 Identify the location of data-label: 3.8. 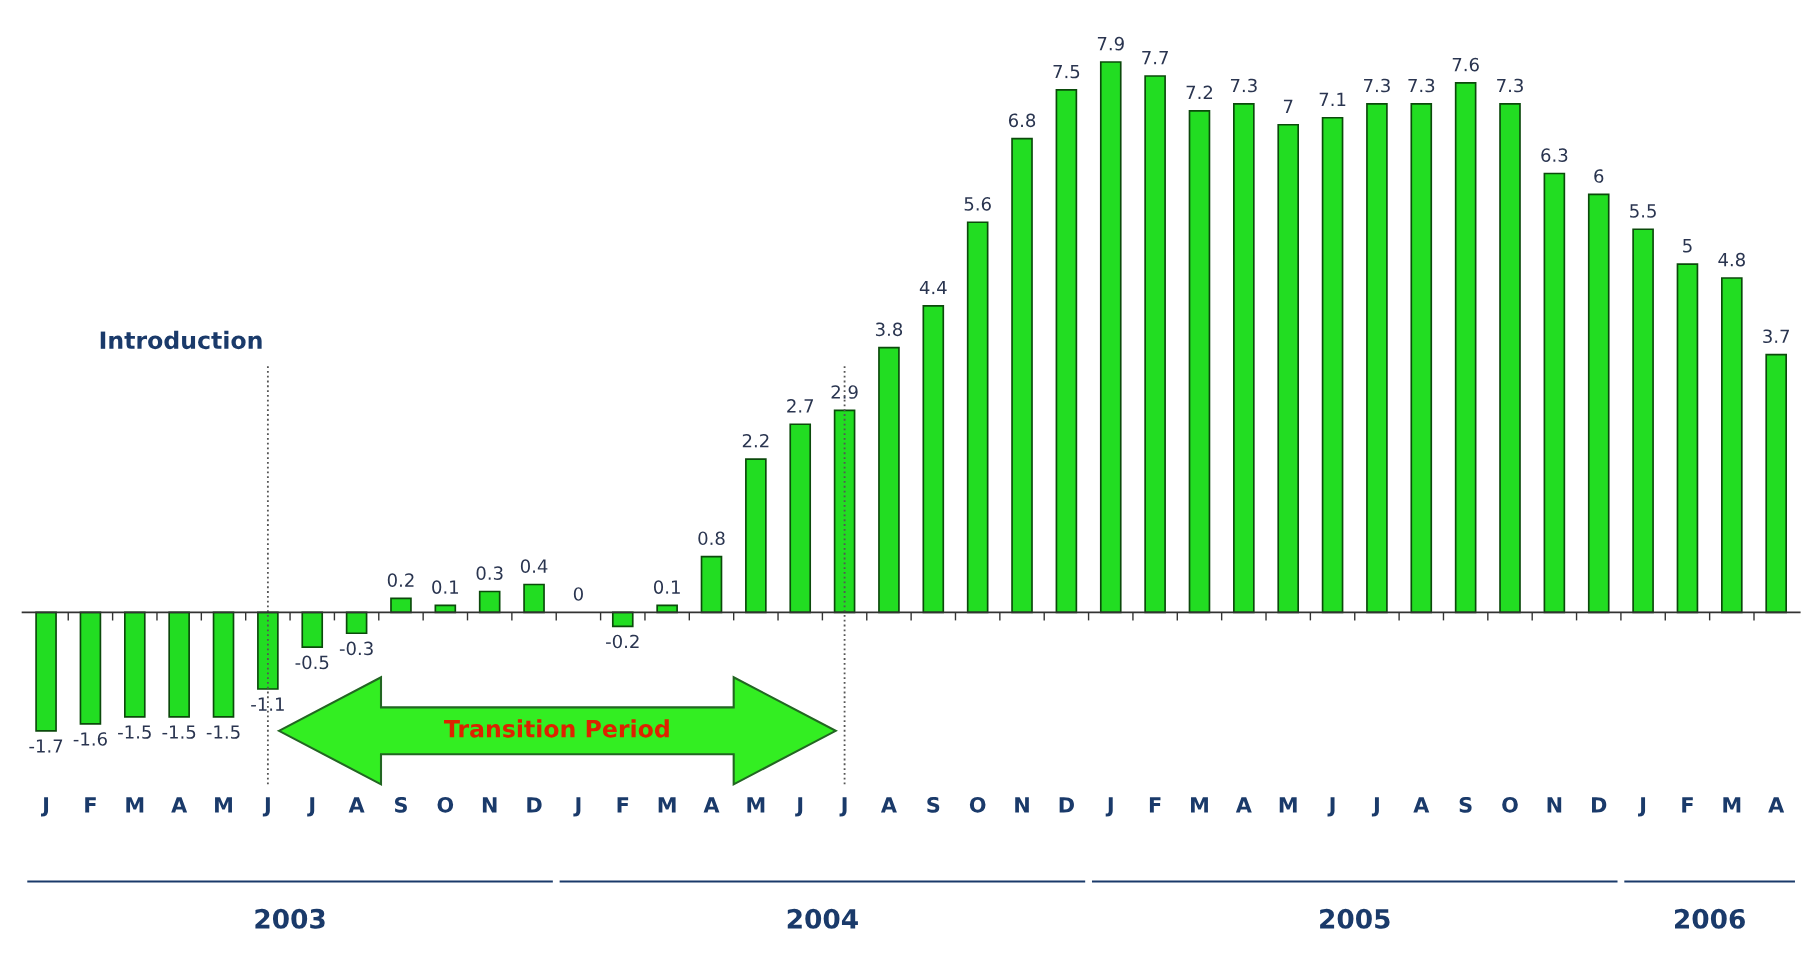
(889, 329).